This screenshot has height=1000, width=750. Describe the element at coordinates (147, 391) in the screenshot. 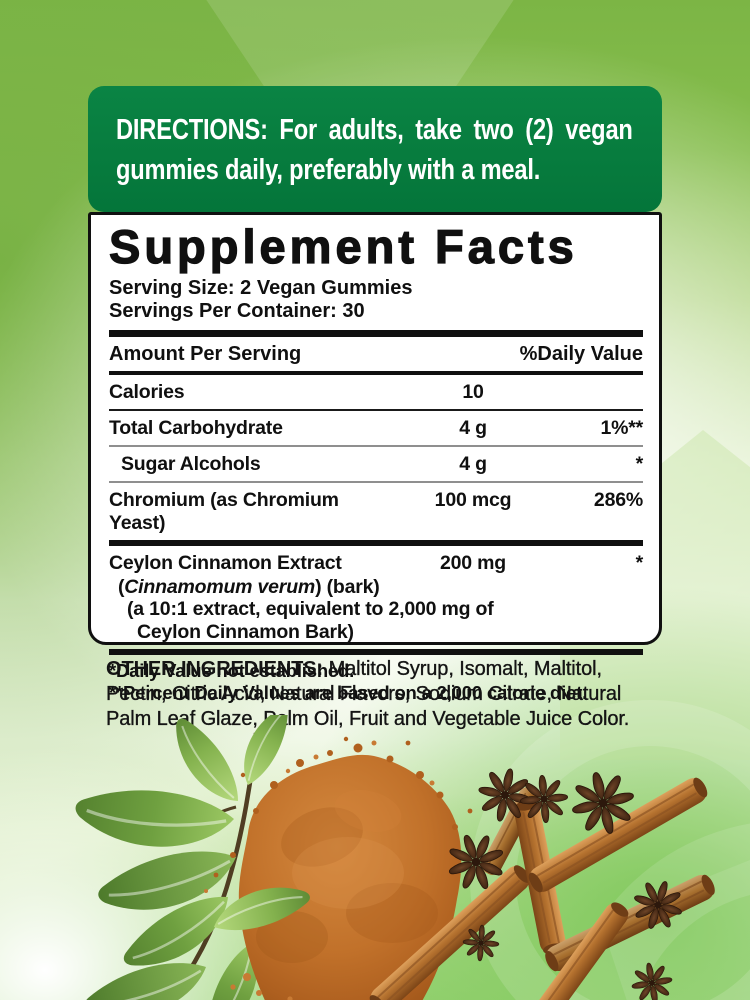

I see `row-name: Calories` at that location.